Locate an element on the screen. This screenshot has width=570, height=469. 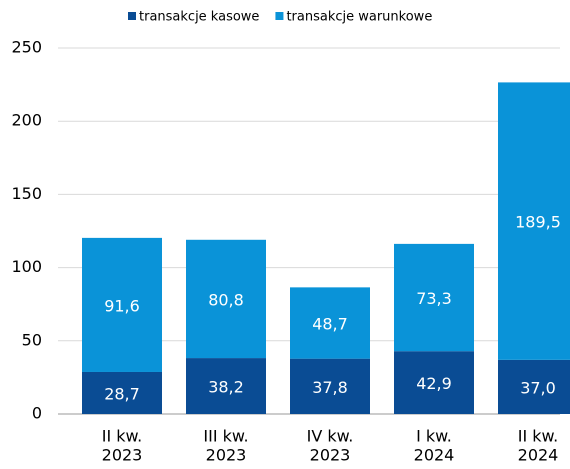
value-label: 80,8 is located at coordinates (226, 299).